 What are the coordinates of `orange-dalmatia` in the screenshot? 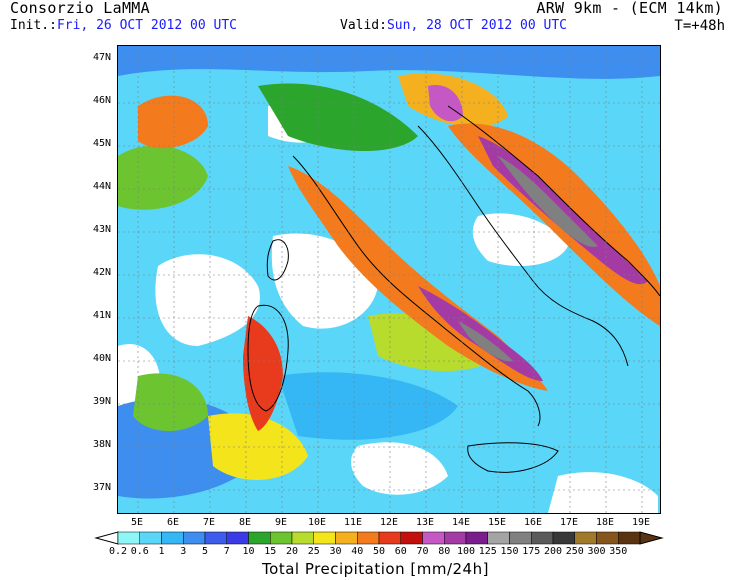 It's located at (554, 224).